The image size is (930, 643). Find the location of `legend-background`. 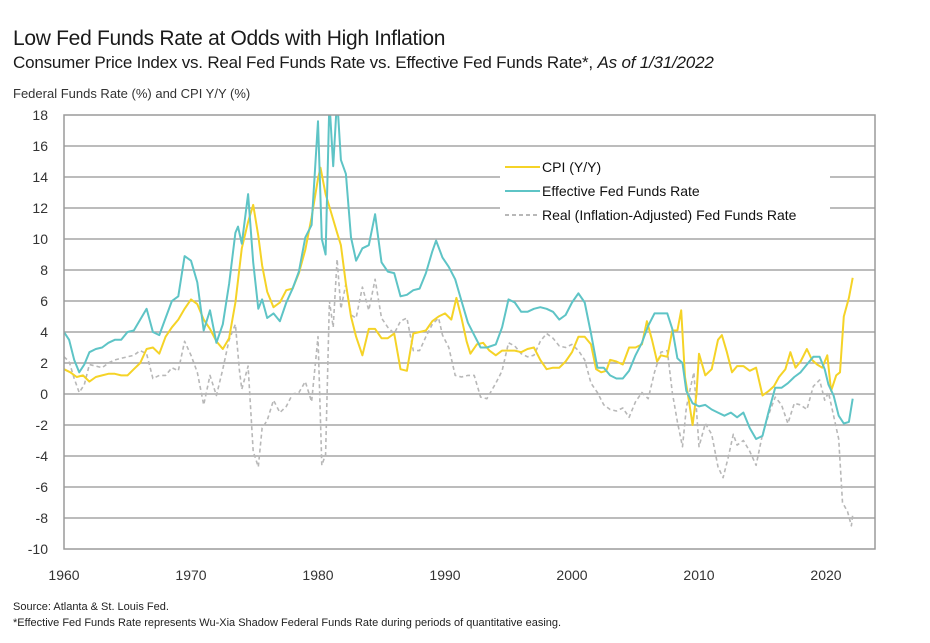

legend-background is located at coordinates (665, 194).